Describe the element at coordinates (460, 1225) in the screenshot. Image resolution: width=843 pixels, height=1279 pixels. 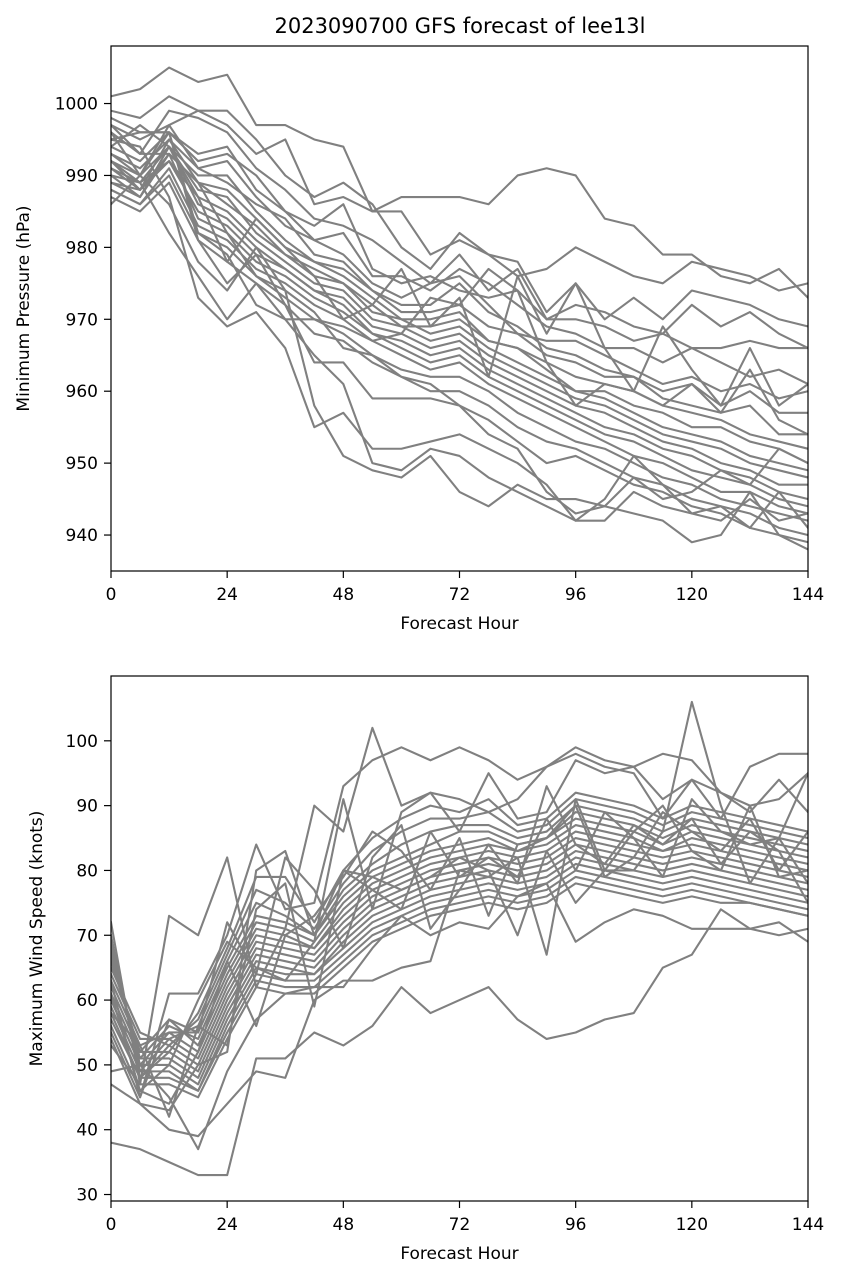
I see `wind-x-tick-label: 72` at that location.